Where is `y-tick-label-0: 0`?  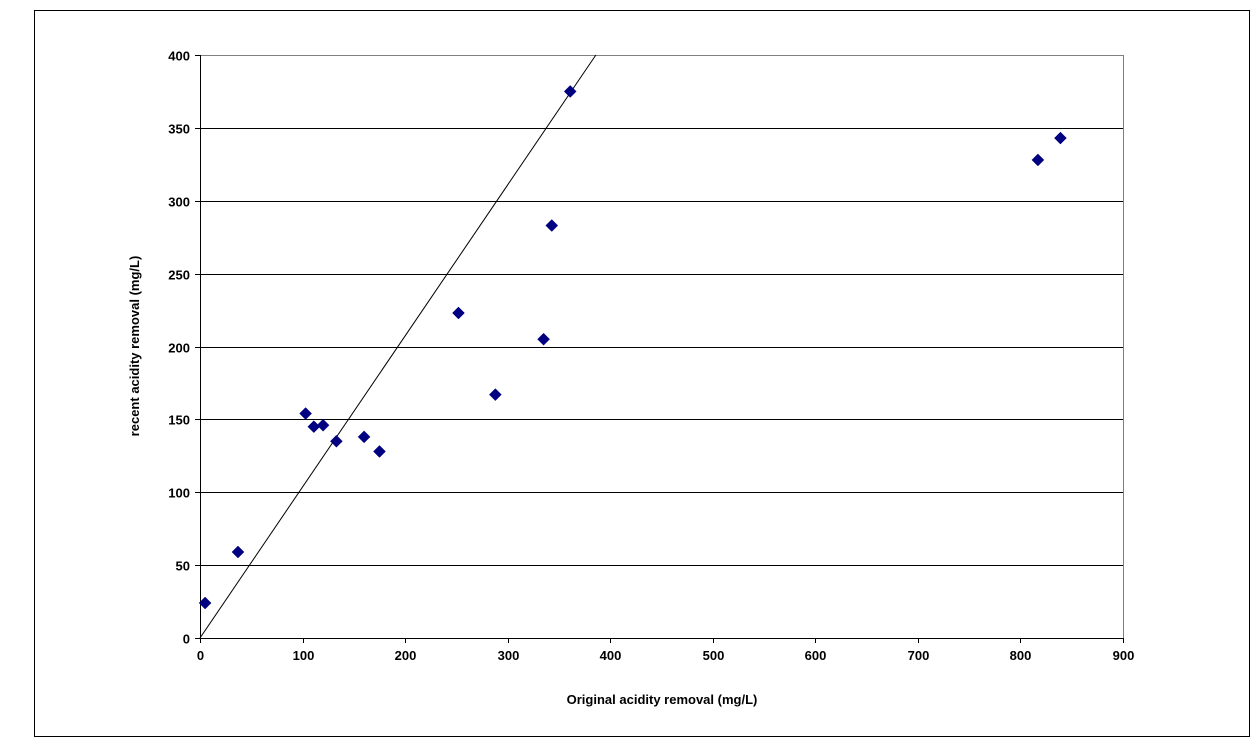 y-tick-label-0: 0 is located at coordinates (186, 639).